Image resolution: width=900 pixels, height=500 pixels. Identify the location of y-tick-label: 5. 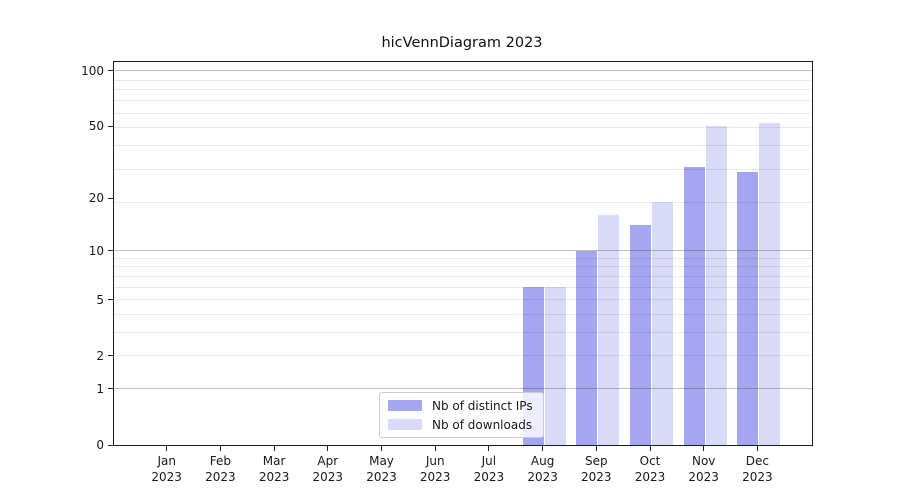
(100, 299).